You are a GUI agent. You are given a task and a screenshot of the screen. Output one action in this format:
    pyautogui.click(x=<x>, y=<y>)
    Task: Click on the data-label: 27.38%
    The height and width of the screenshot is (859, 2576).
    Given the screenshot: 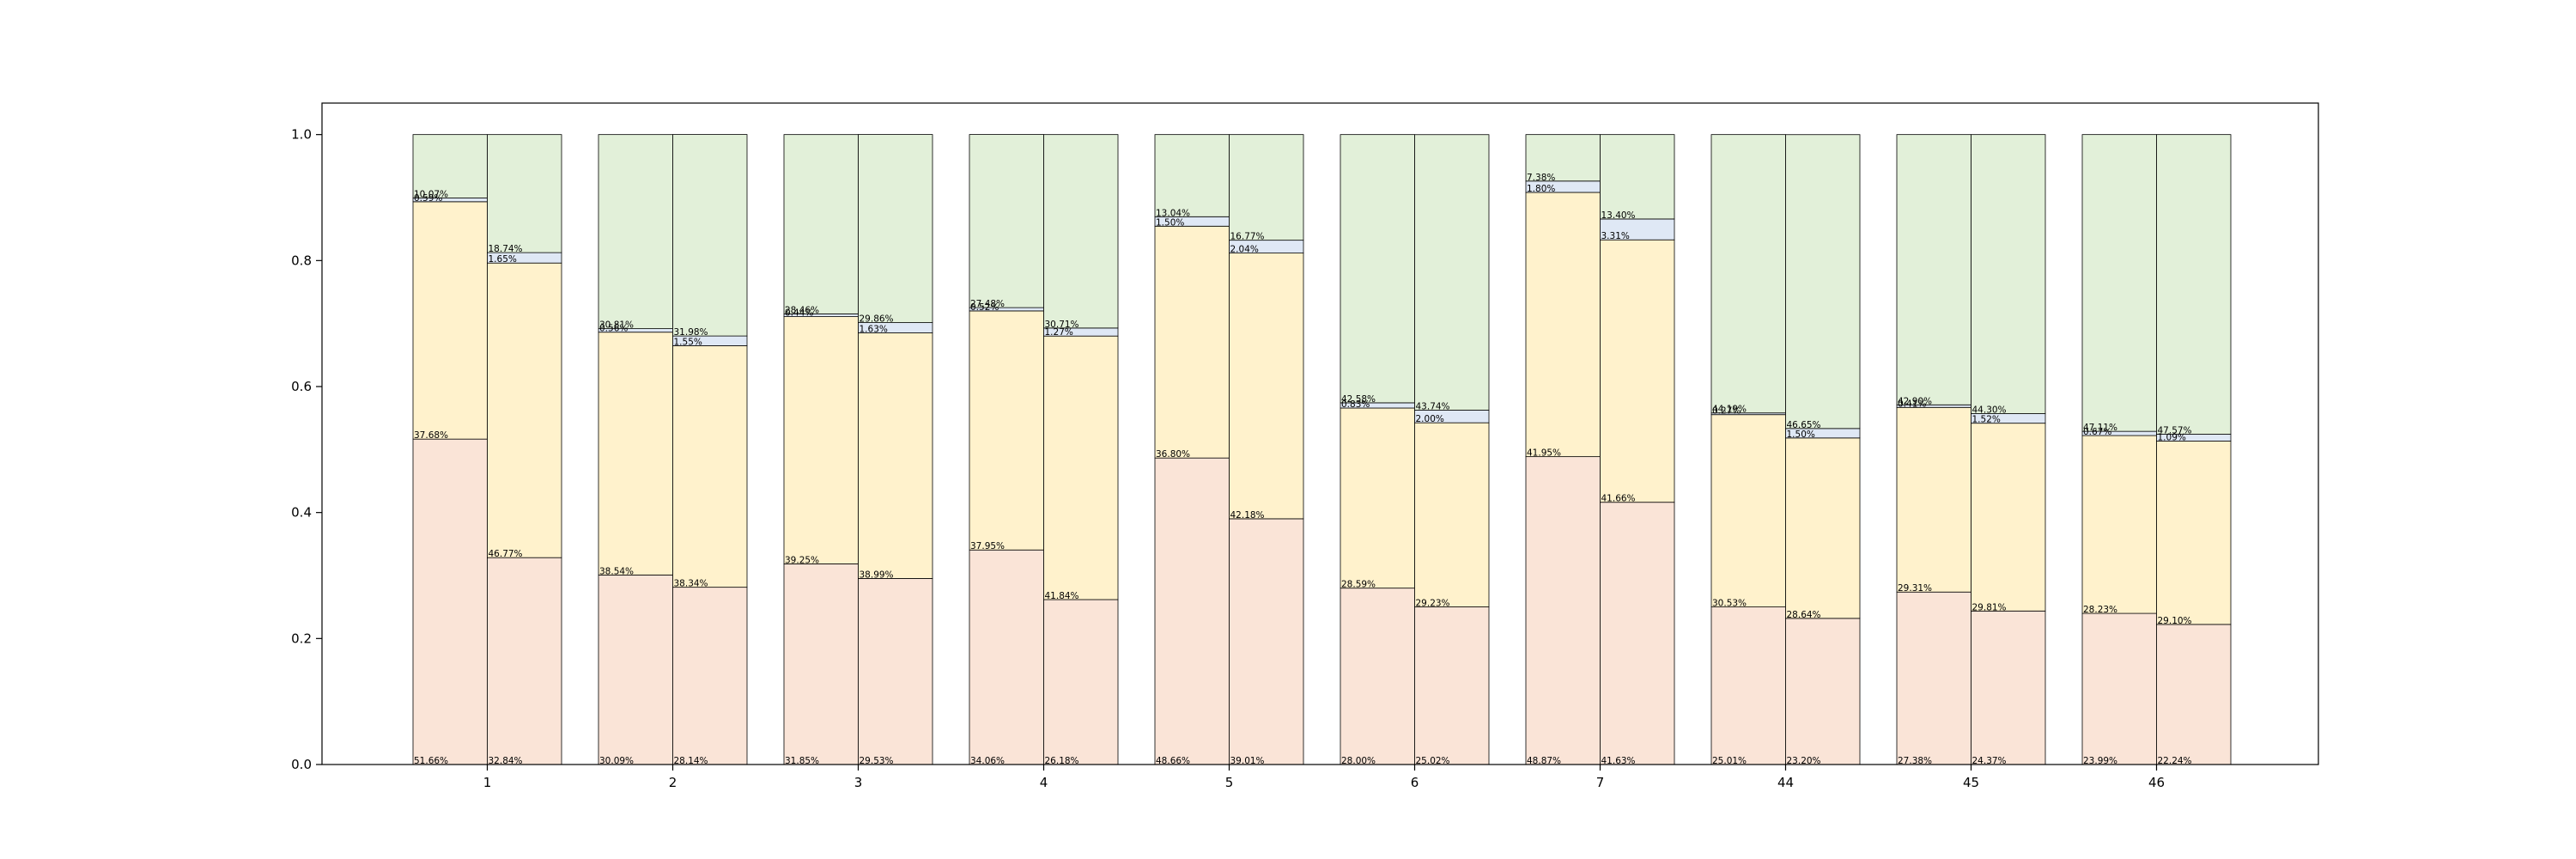 What is the action you would take?
    pyautogui.click(x=1915, y=761)
    